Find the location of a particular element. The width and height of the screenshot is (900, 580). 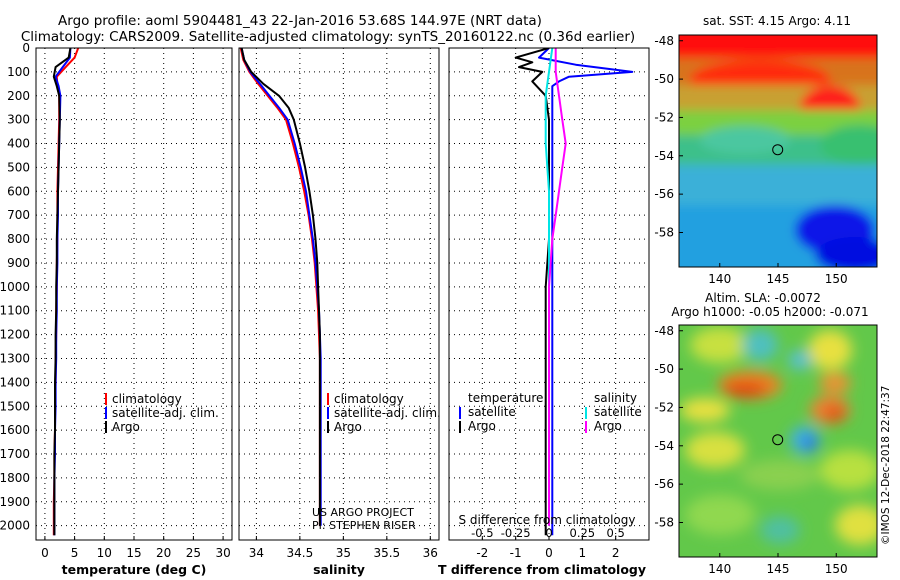

depth-tick-label: 1100 is located at coordinates (15, 311).